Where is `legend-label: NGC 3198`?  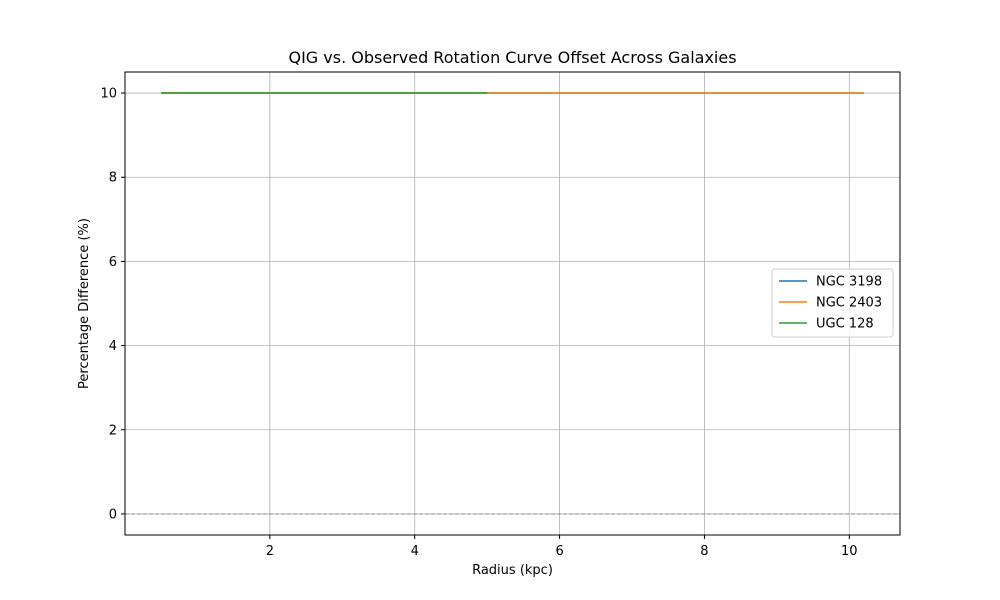 legend-label: NGC 3198 is located at coordinates (849, 282).